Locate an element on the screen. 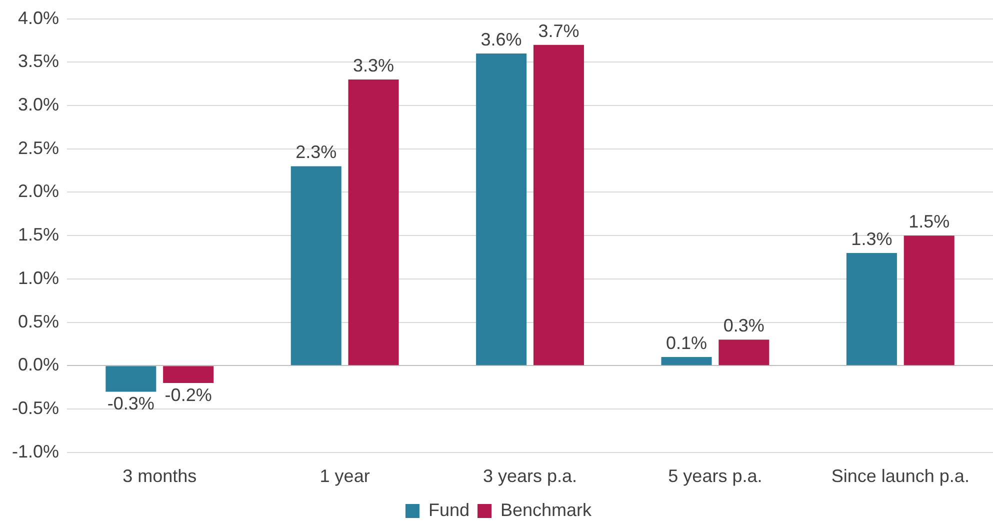 The image size is (993, 530). data-label: 0.3% is located at coordinates (743, 326).